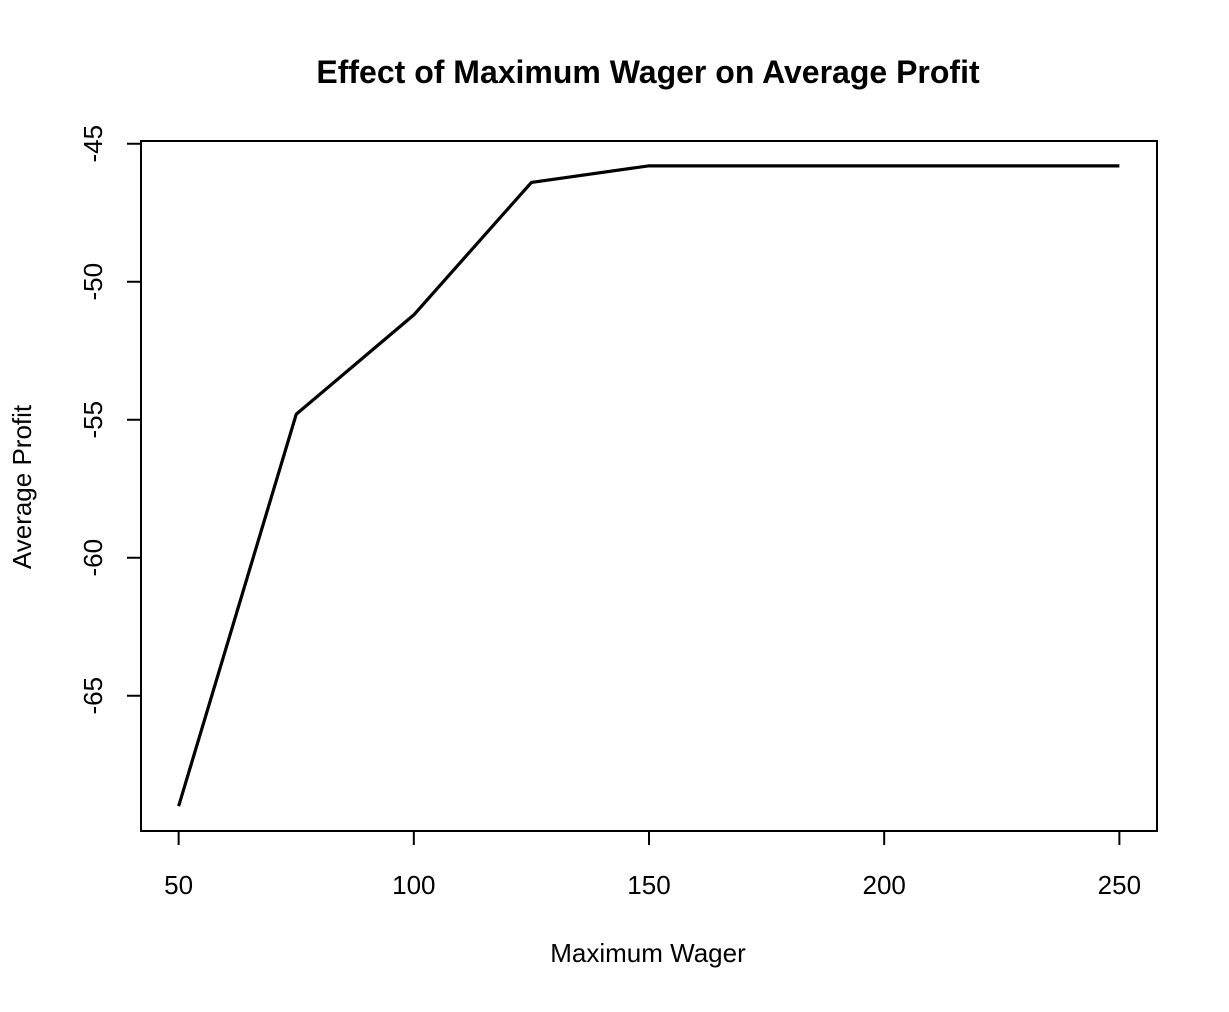 The width and height of the screenshot is (1229, 1012). I want to click on y-tick-label--60: -60, so click(93, 558).